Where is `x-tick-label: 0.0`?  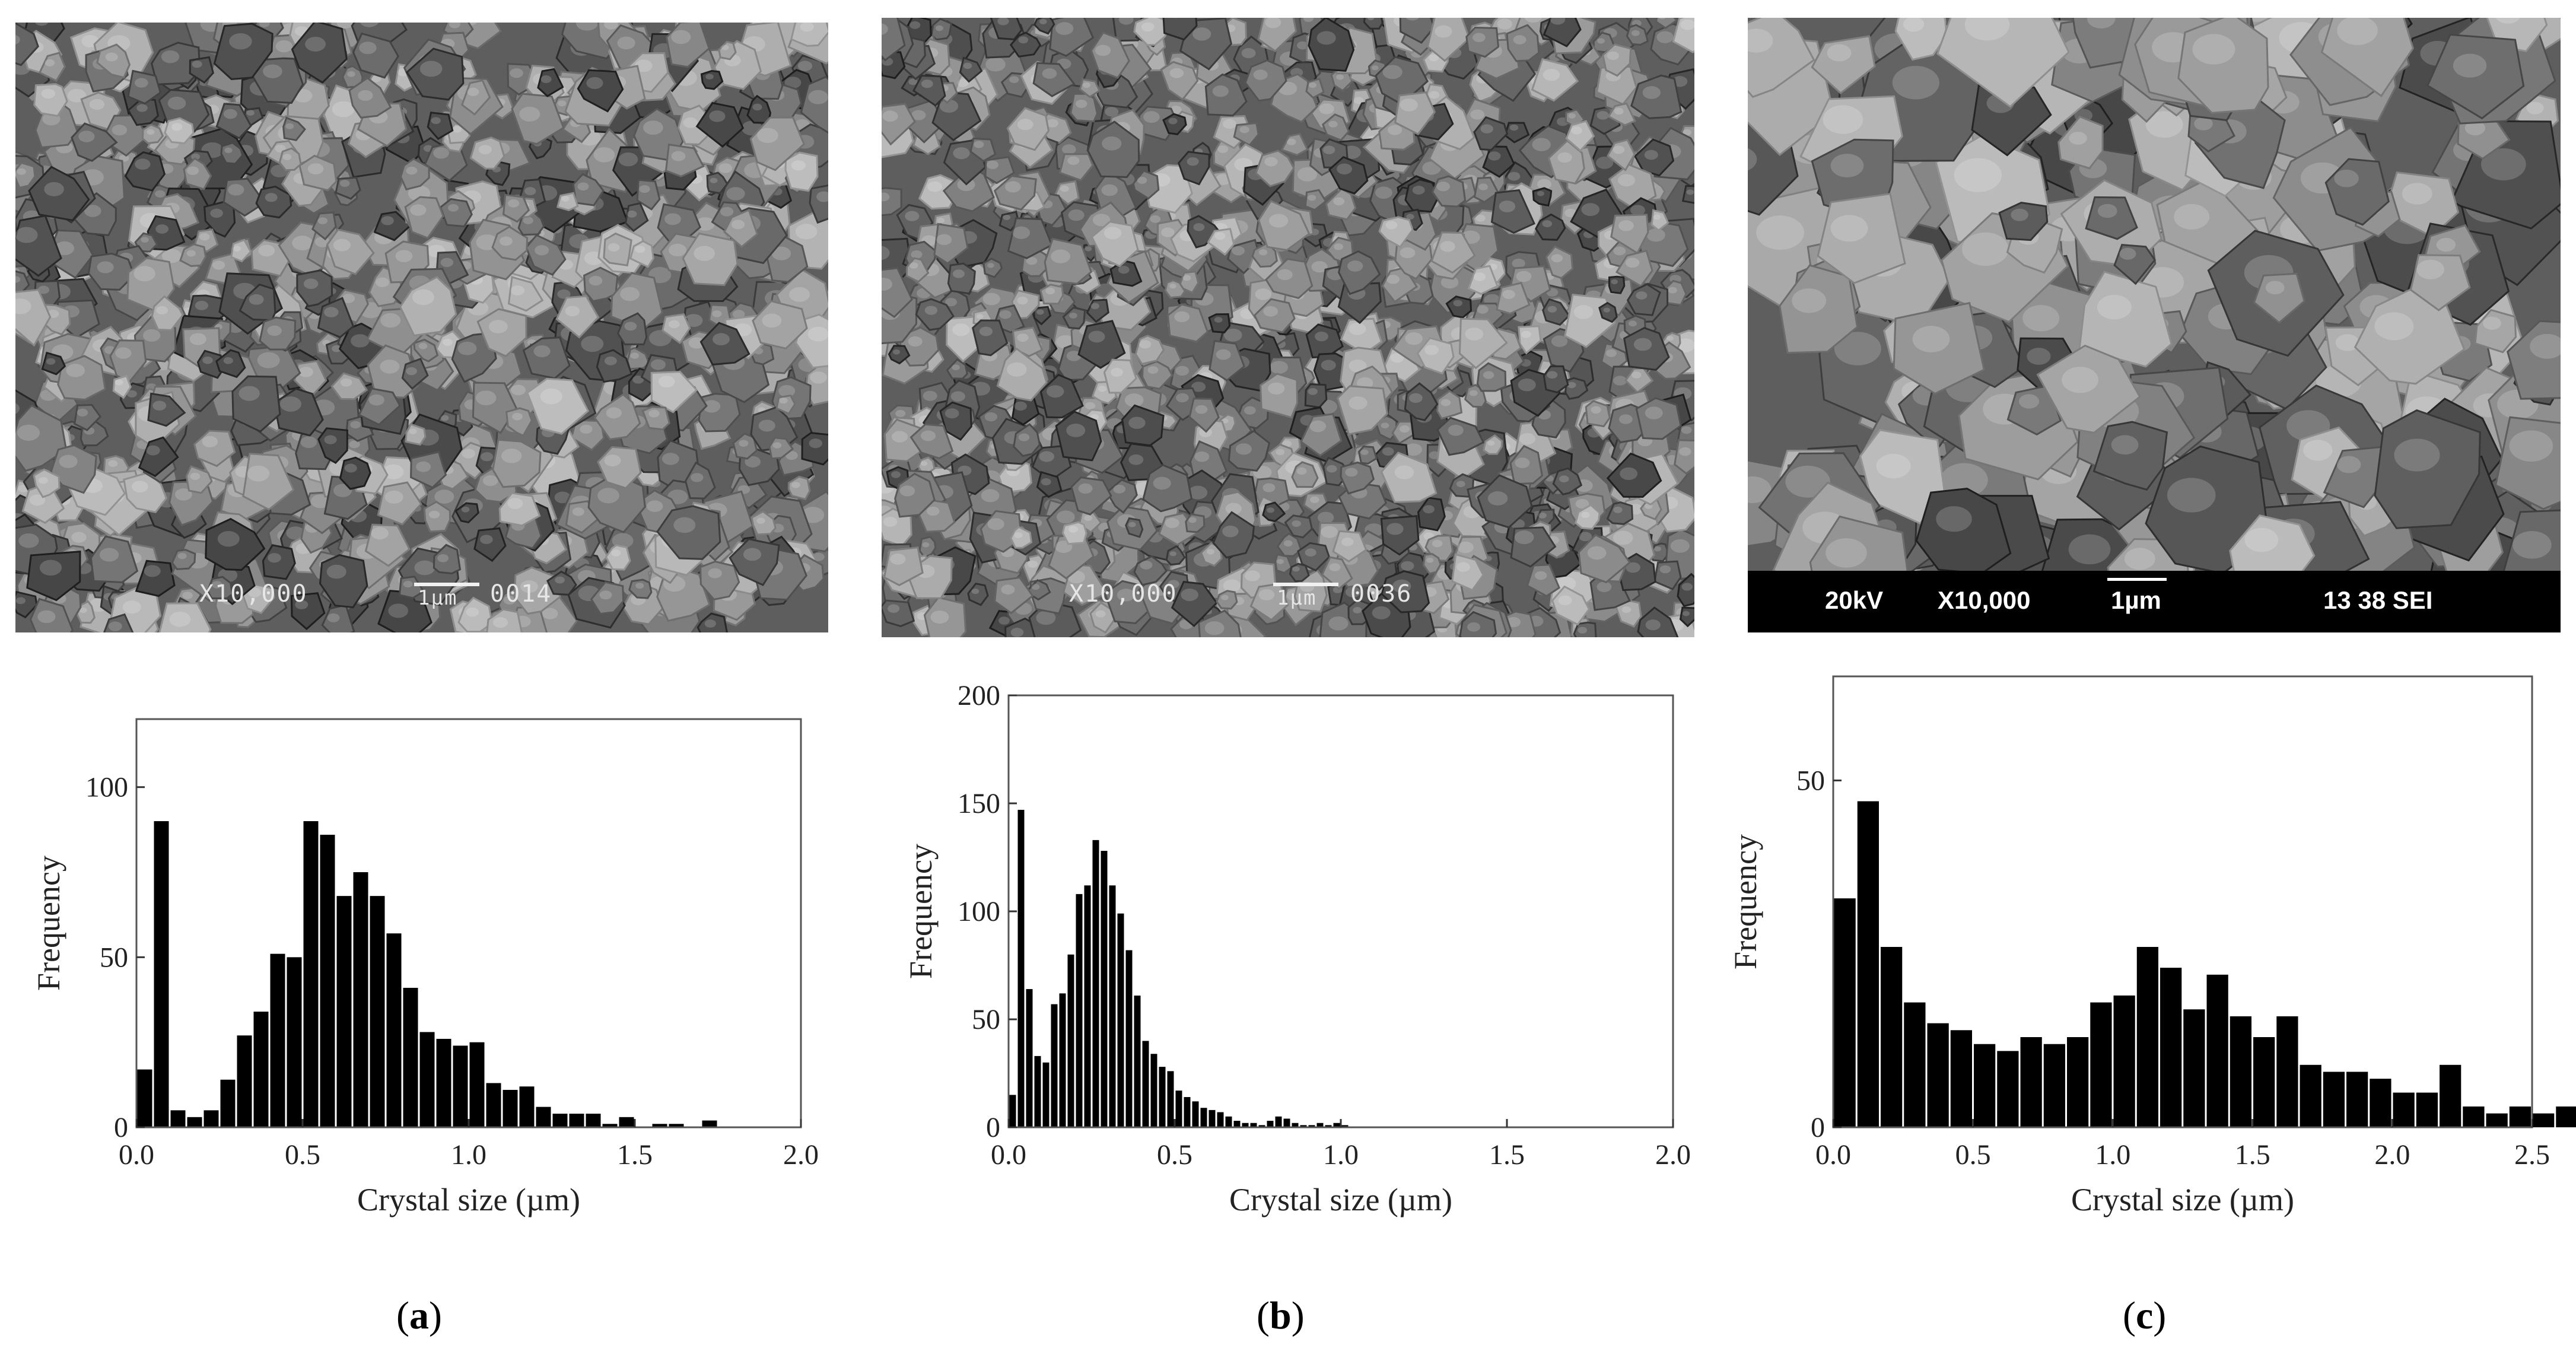
x-tick-label: 0.0 is located at coordinates (136, 1155).